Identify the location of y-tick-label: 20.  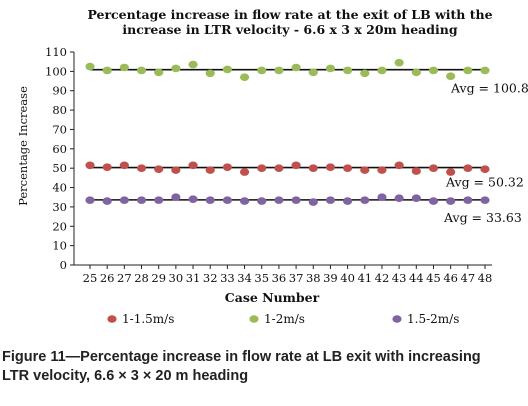
(59, 226).